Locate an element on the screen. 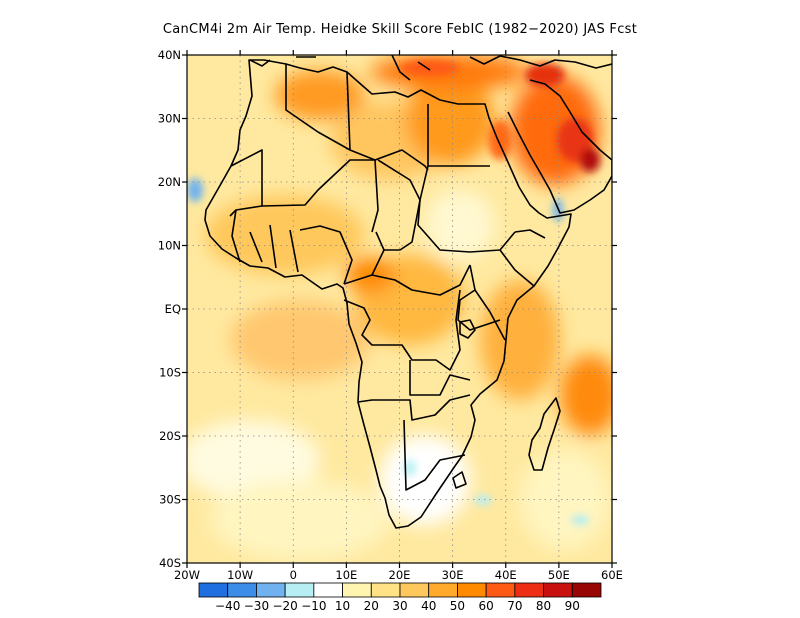 The height and width of the screenshot is (618, 800). lat-tick-label: EQ is located at coordinates (173, 309).